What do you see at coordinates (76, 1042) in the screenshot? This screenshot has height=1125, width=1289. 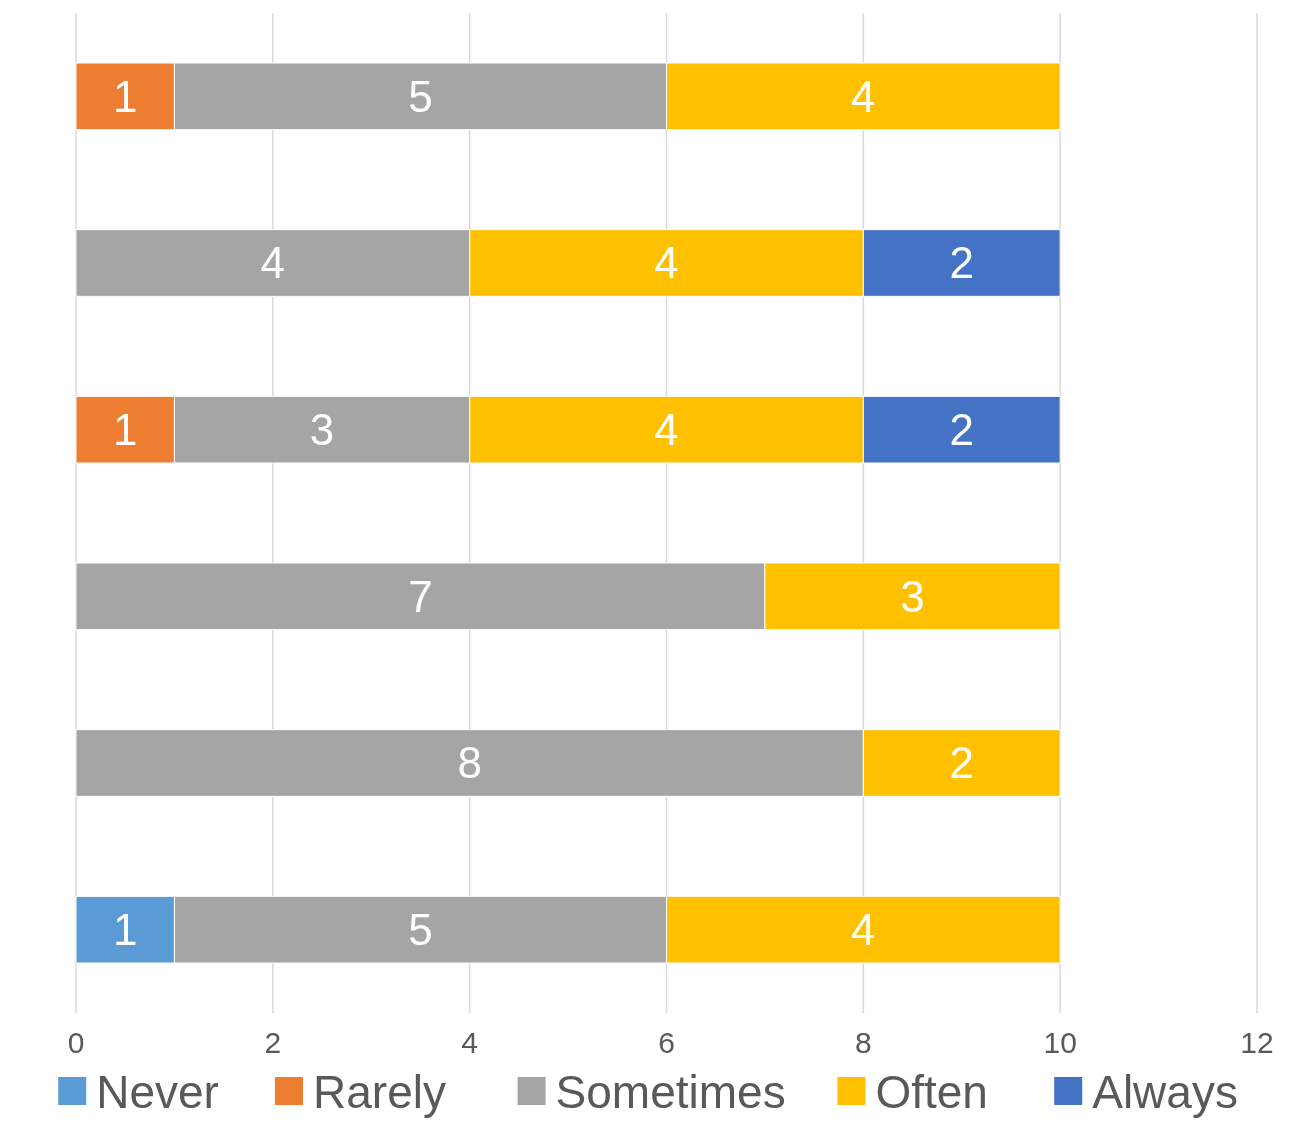 I see `x-tick-label: 0` at bounding box center [76, 1042].